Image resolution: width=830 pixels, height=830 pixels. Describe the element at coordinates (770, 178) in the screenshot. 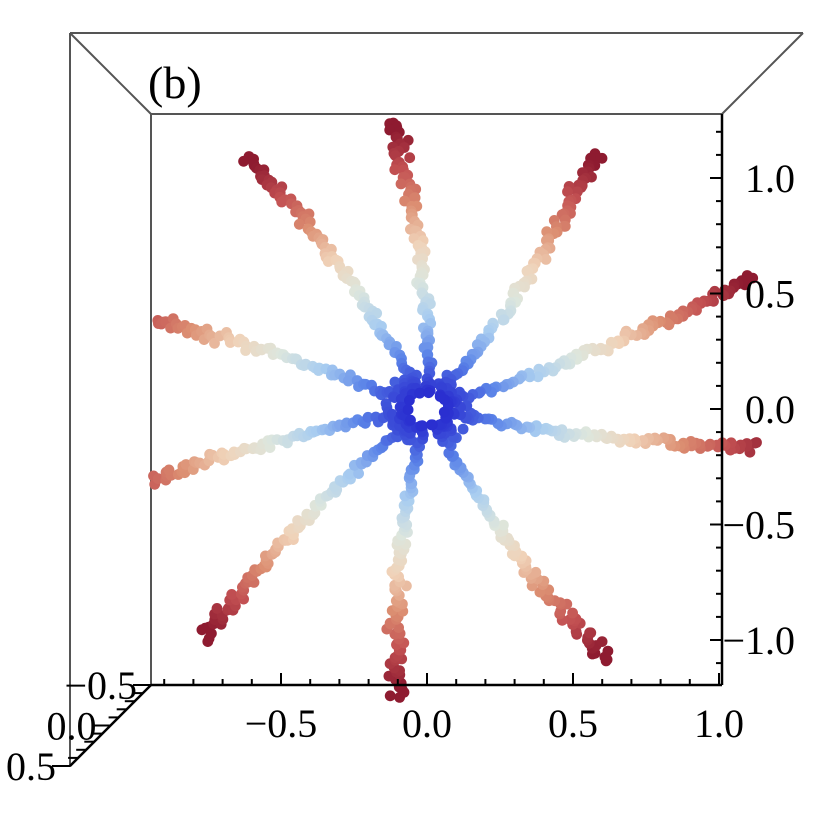

I see `y-tick-label: 1.0` at that location.